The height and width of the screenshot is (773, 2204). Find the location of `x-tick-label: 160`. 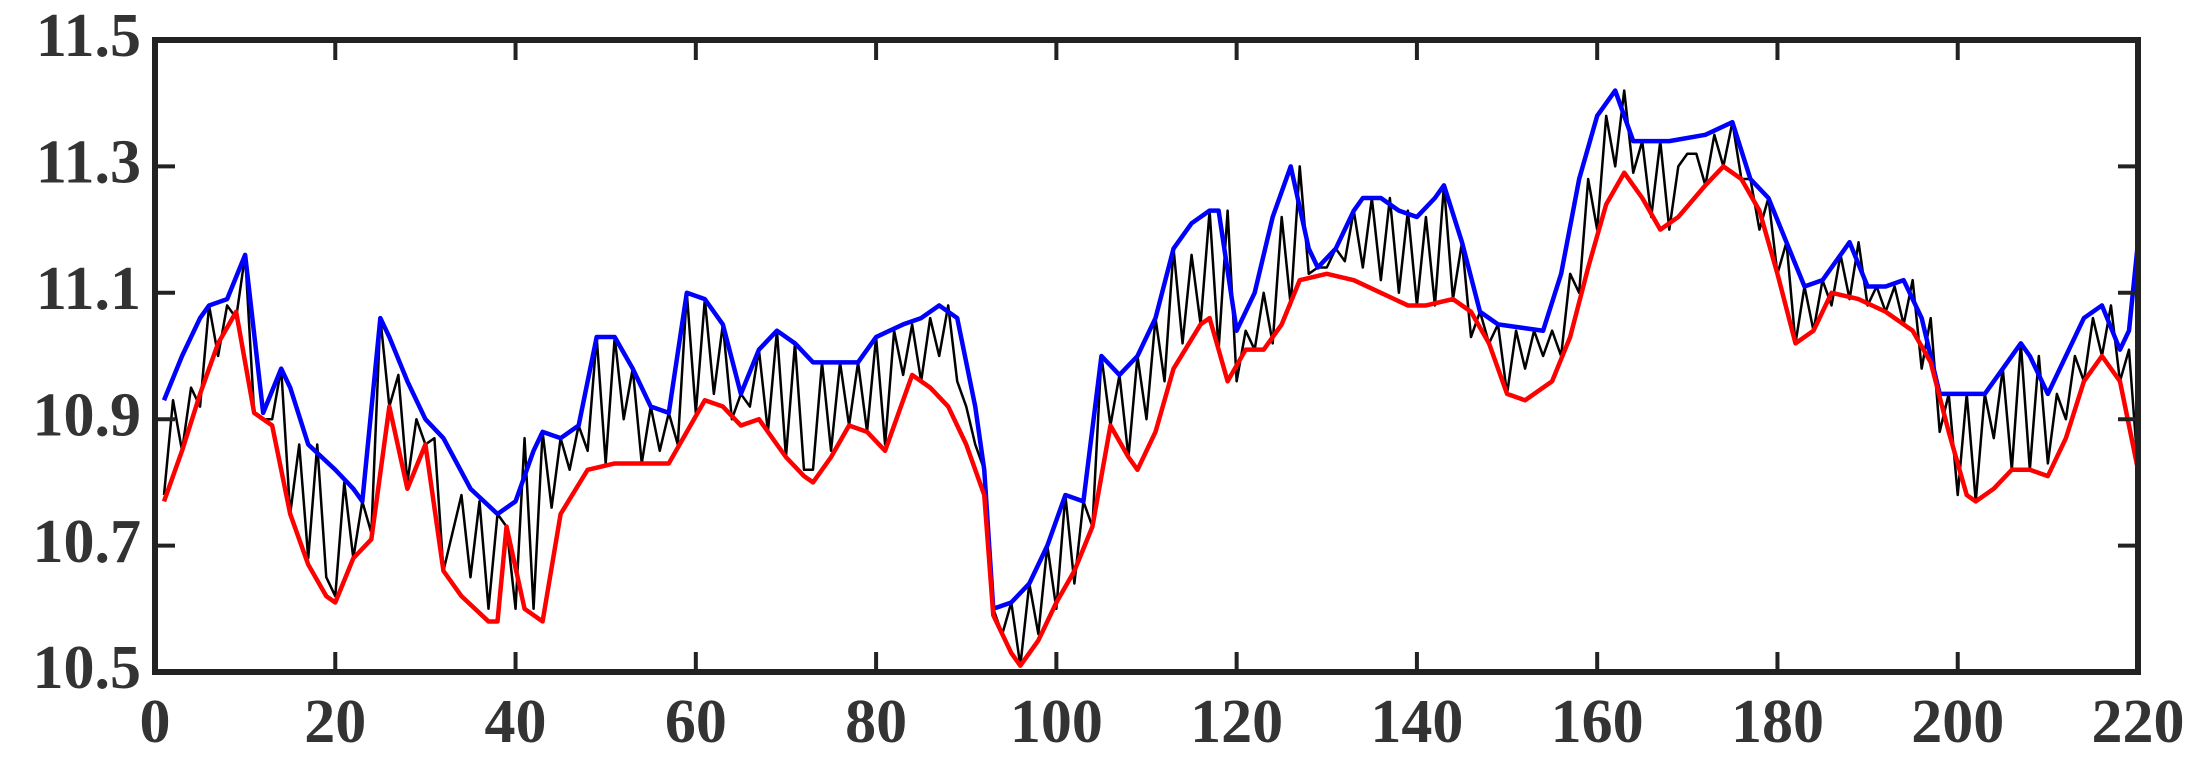

x-tick-label: 160 is located at coordinates (1597, 722).